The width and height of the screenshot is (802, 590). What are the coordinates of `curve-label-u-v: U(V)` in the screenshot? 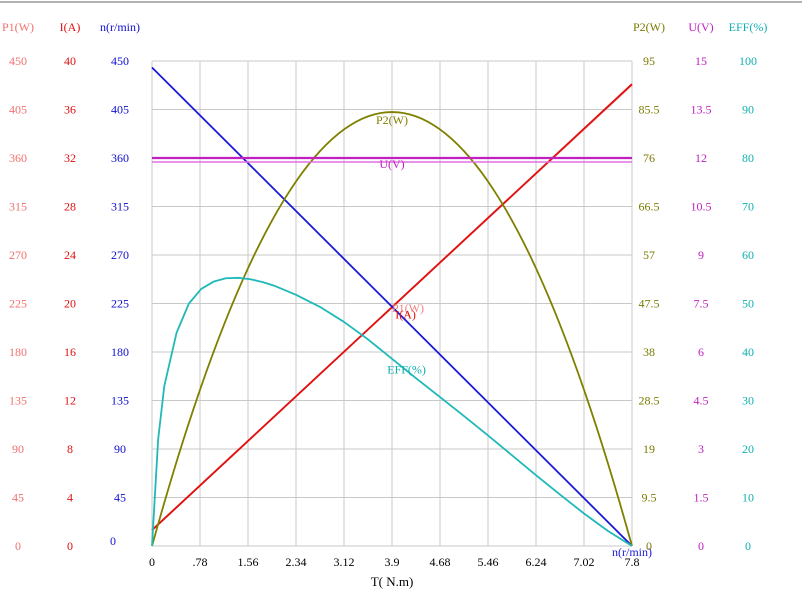 It's located at (391, 164).